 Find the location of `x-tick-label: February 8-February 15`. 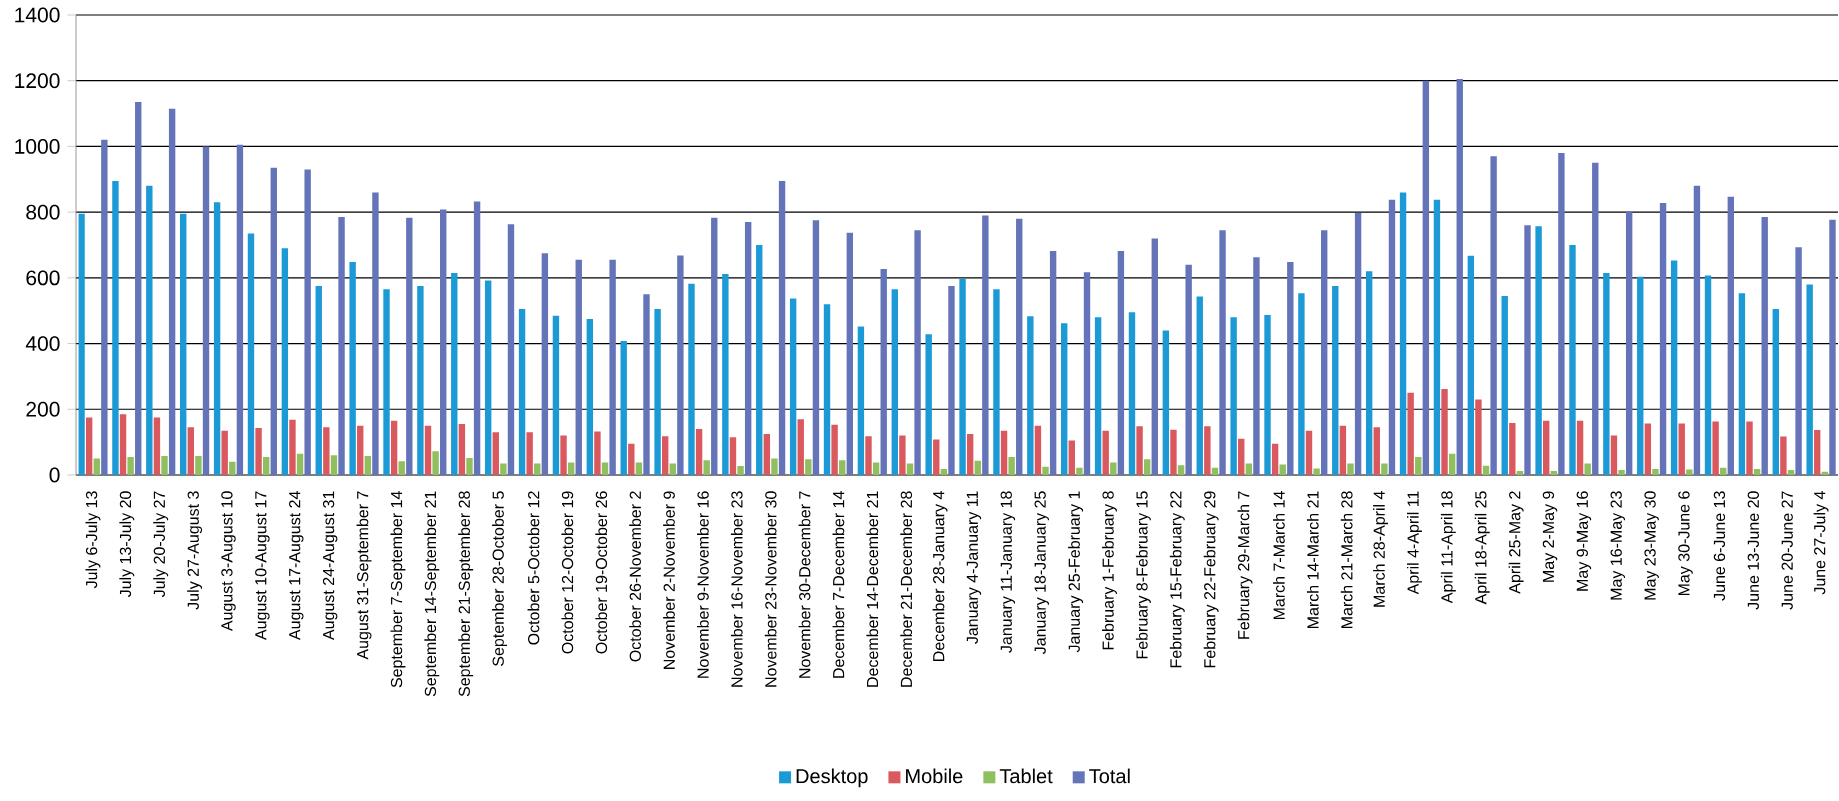

x-tick-label: February 8-February 15 is located at coordinates (1143, 575).